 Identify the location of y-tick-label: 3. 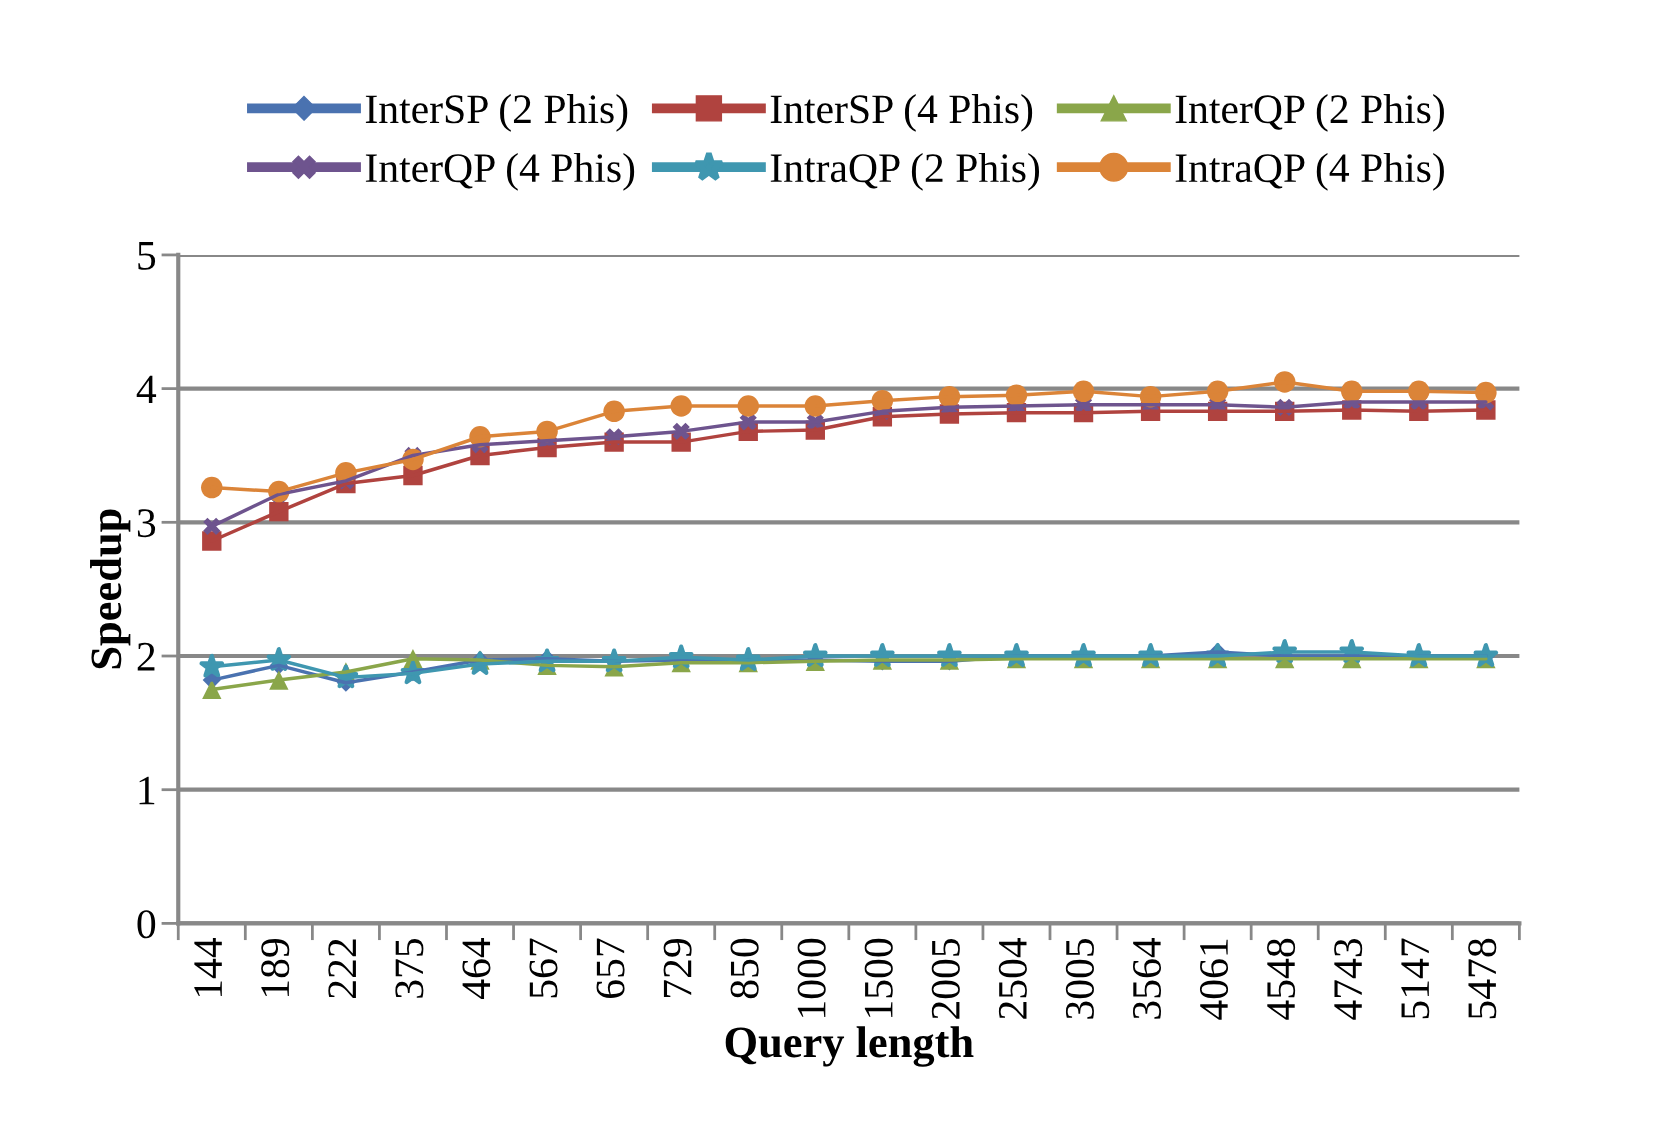
(146, 523).